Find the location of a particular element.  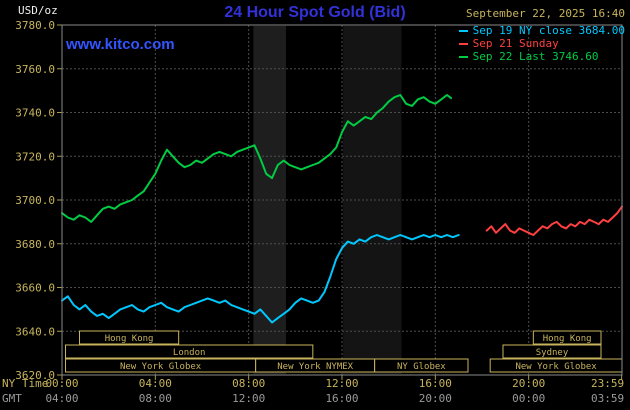

y-tick-label: 3740.0 is located at coordinates (35, 113).